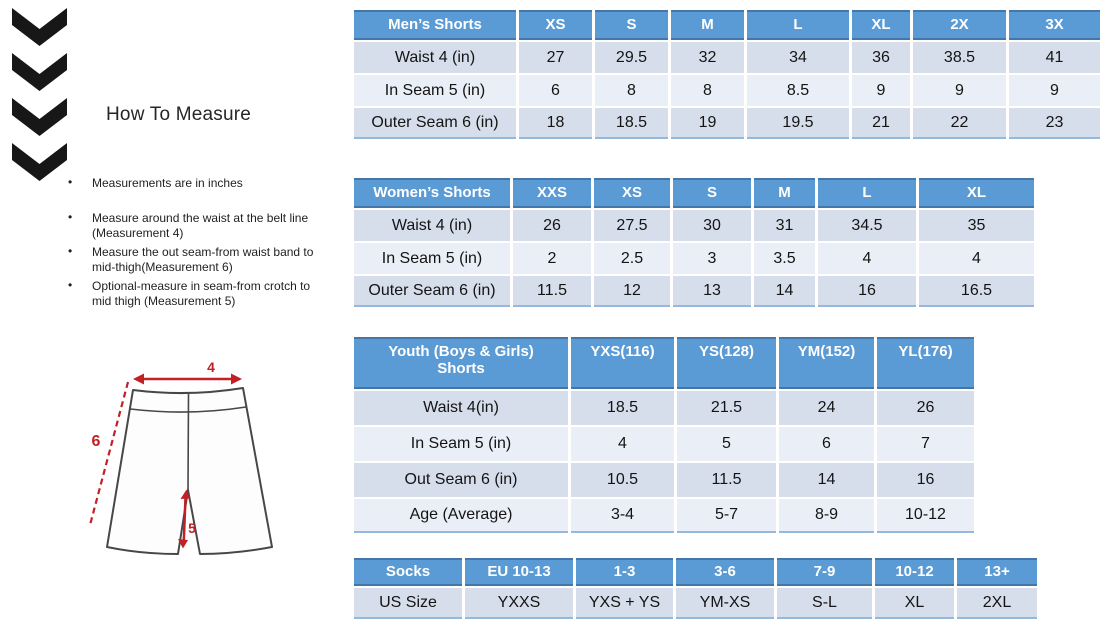 The image size is (1107, 626). I want to click on cell-value: 13, so click(712, 291).